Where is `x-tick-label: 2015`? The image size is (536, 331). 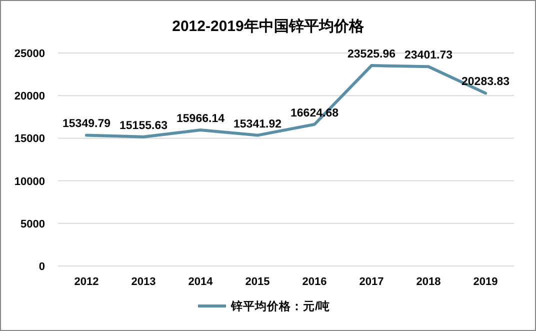
x-tick-label: 2015 is located at coordinates (257, 282).